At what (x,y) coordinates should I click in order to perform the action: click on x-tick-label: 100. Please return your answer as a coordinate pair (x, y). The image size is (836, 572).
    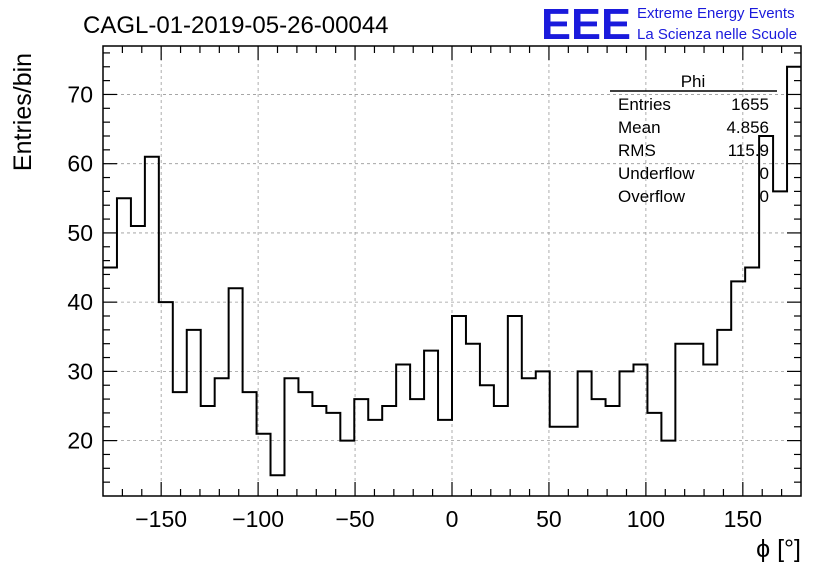
    Looking at the image, I should click on (646, 519).